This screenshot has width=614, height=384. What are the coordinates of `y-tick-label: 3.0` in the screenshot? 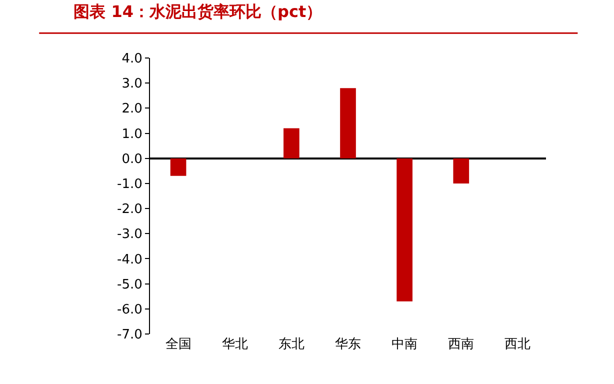 It's located at (132, 84).